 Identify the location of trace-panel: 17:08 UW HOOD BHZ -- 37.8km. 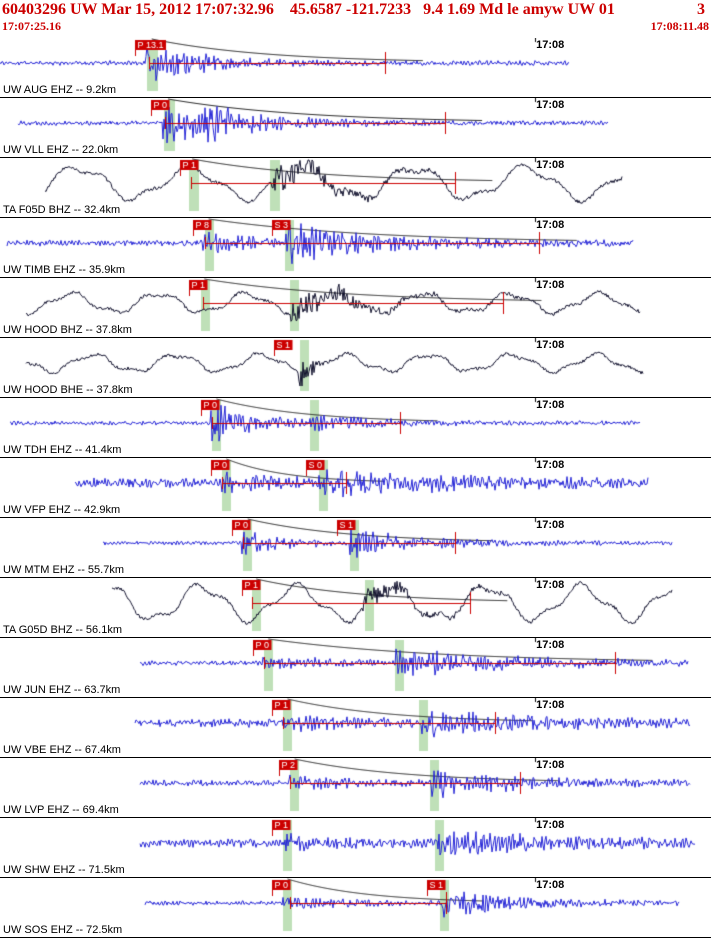
(355, 308).